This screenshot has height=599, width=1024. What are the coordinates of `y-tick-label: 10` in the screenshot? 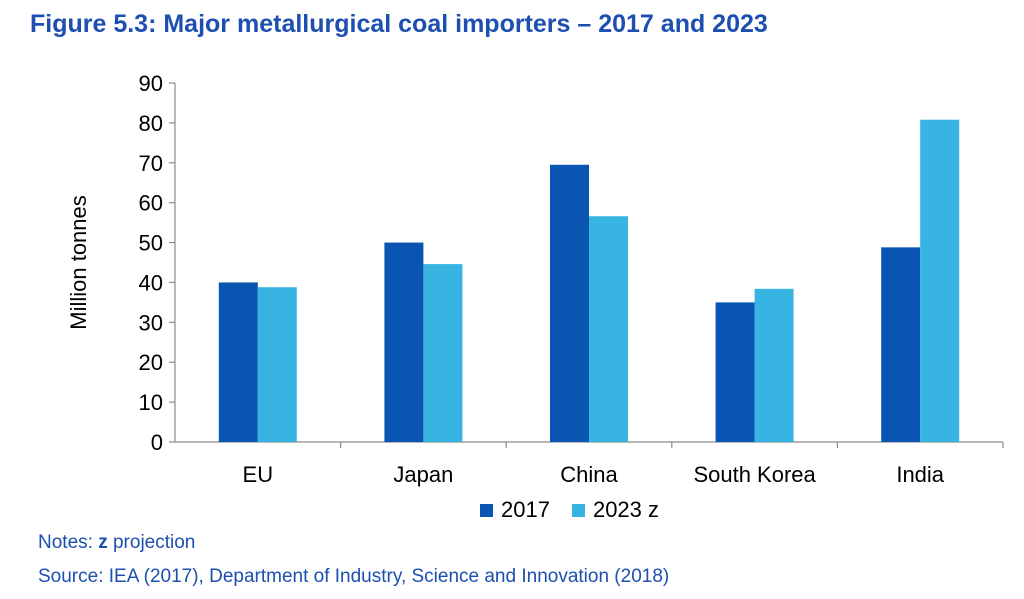 It's located at (151, 402).